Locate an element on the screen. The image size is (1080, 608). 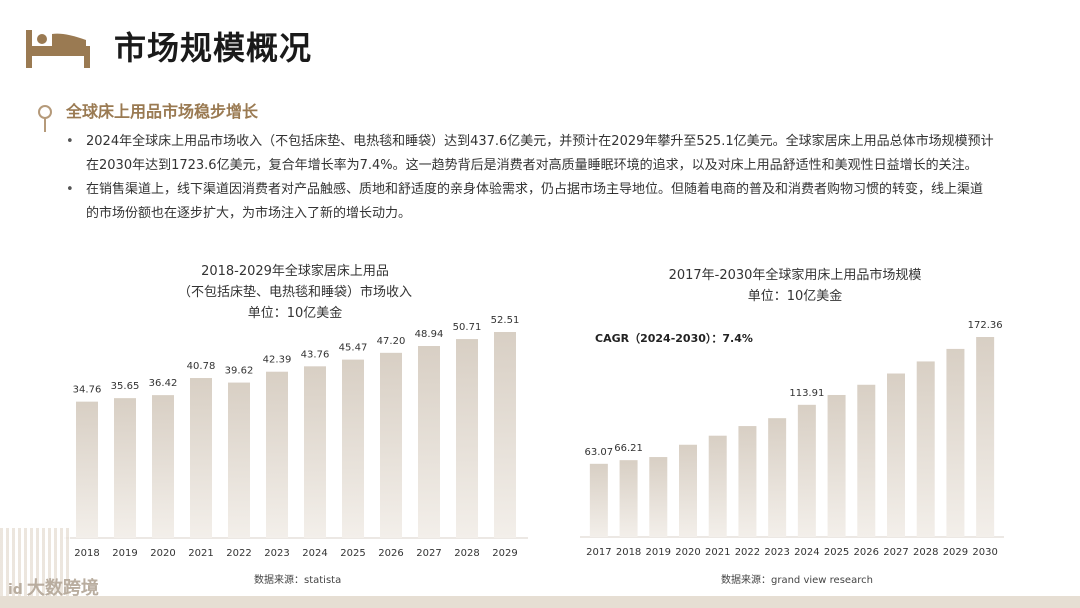
circle-marker-icon is located at coordinates (45, 112).